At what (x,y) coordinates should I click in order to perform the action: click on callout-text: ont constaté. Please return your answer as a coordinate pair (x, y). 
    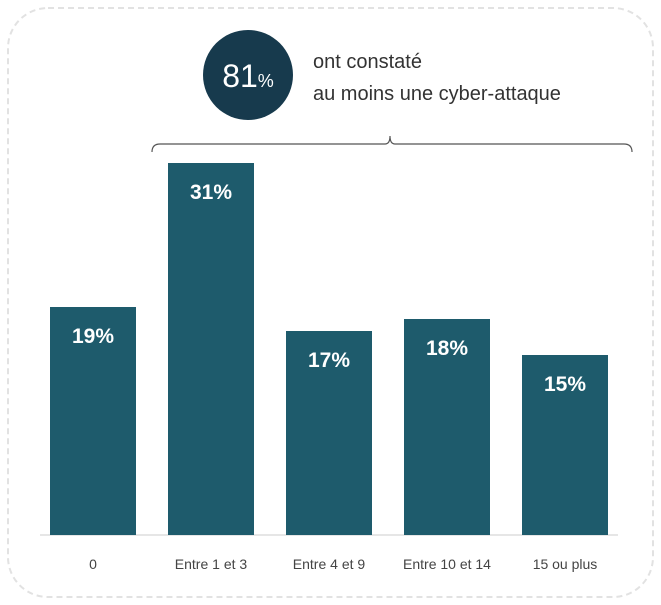
    Looking at the image, I should click on (367, 62).